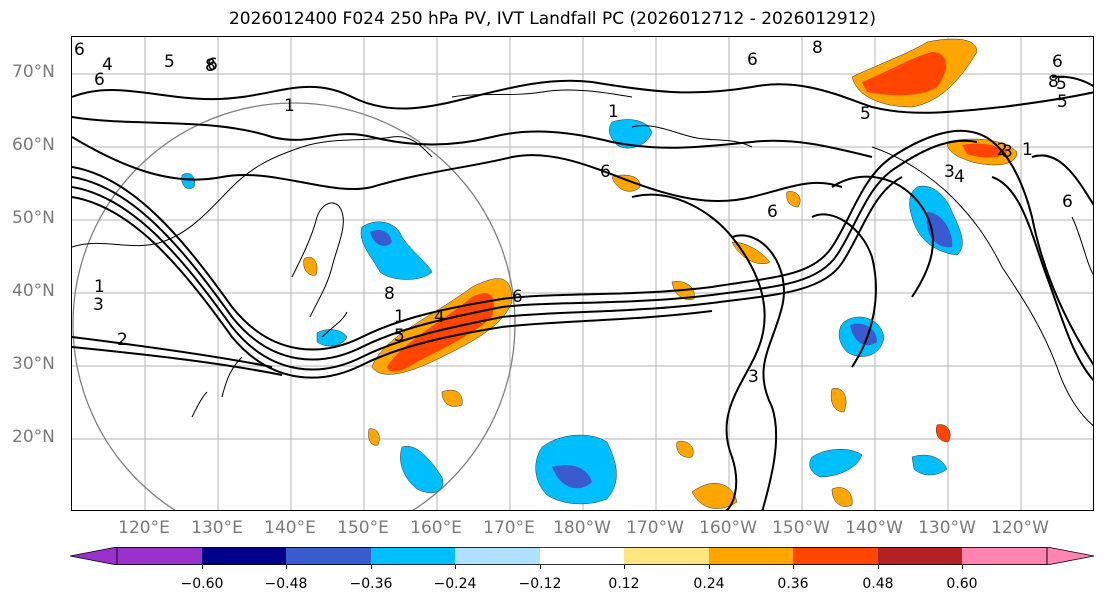 The image size is (1105, 604). What do you see at coordinates (874, 528) in the screenshot?
I see `lon-label-140w: 140°W` at bounding box center [874, 528].